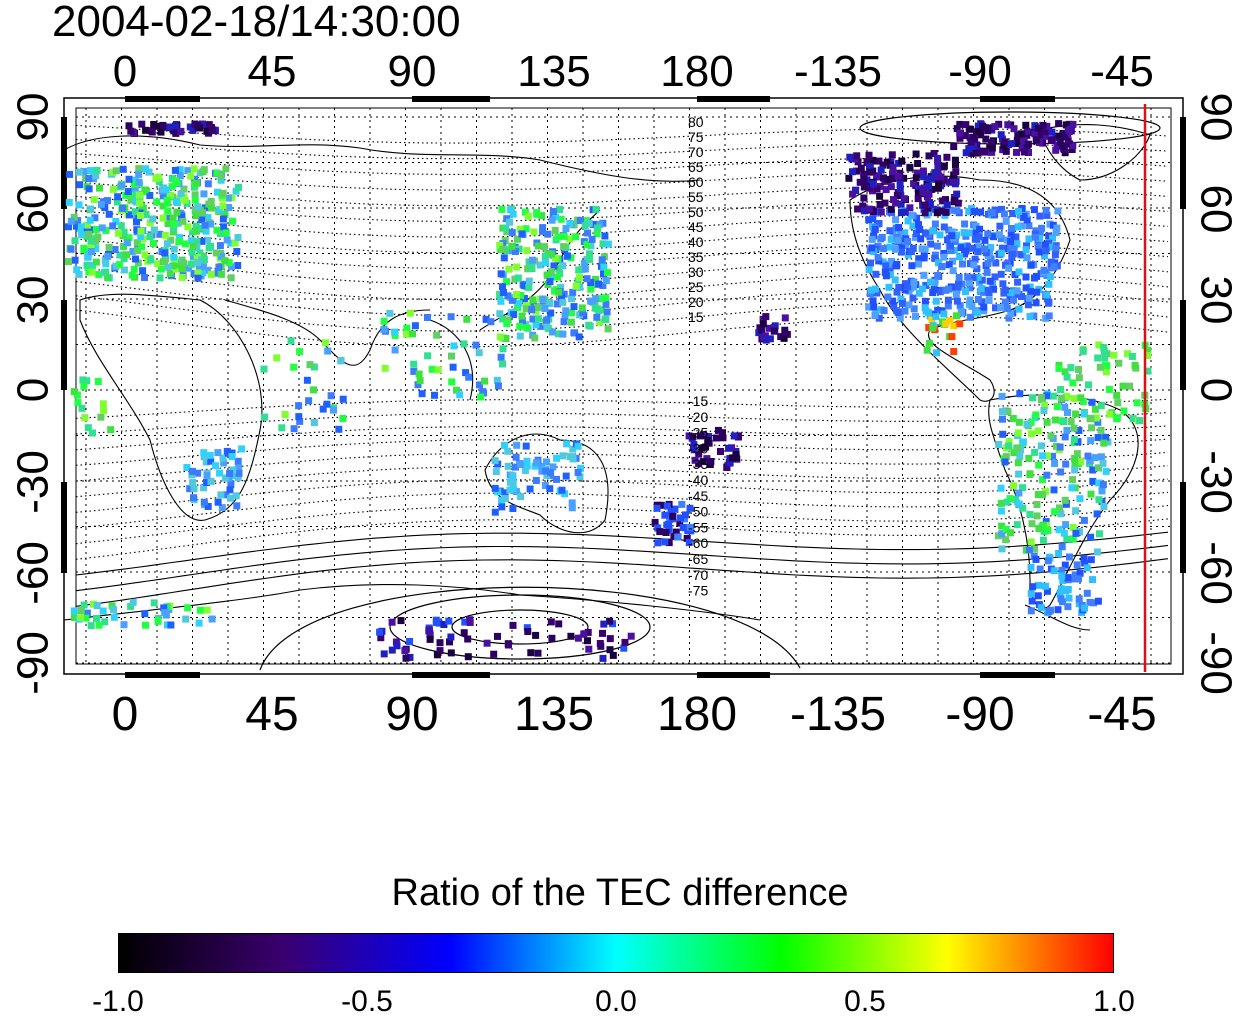 This screenshot has width=1240, height=1024. I want to click on right-axis-label: -60, so click(1215, 573).